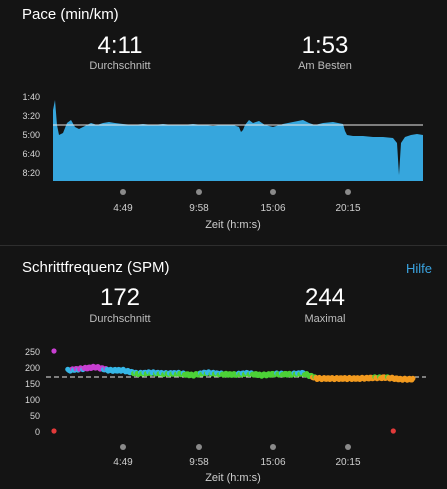 This screenshot has height=489, width=447. I want to click on cadence-points, so click(233, 391).